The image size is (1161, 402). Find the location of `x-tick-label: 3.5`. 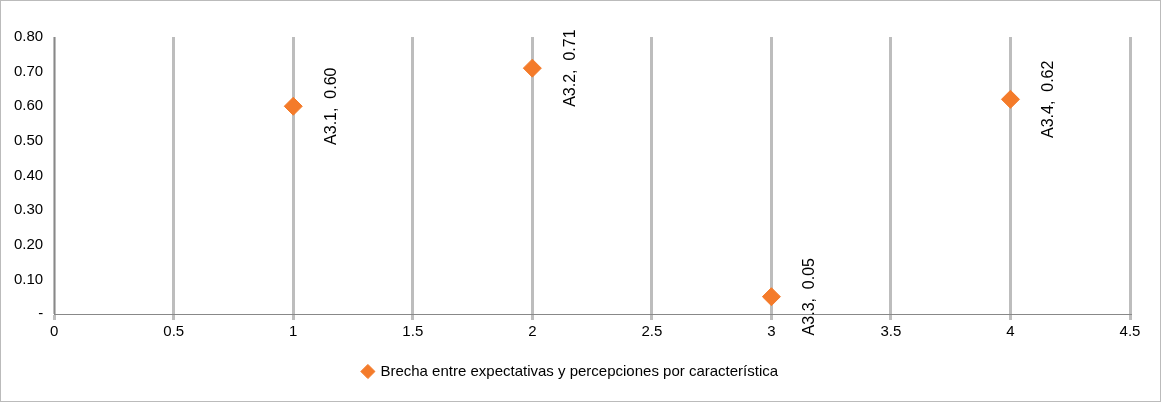

x-tick-label: 3.5 is located at coordinates (891, 331).